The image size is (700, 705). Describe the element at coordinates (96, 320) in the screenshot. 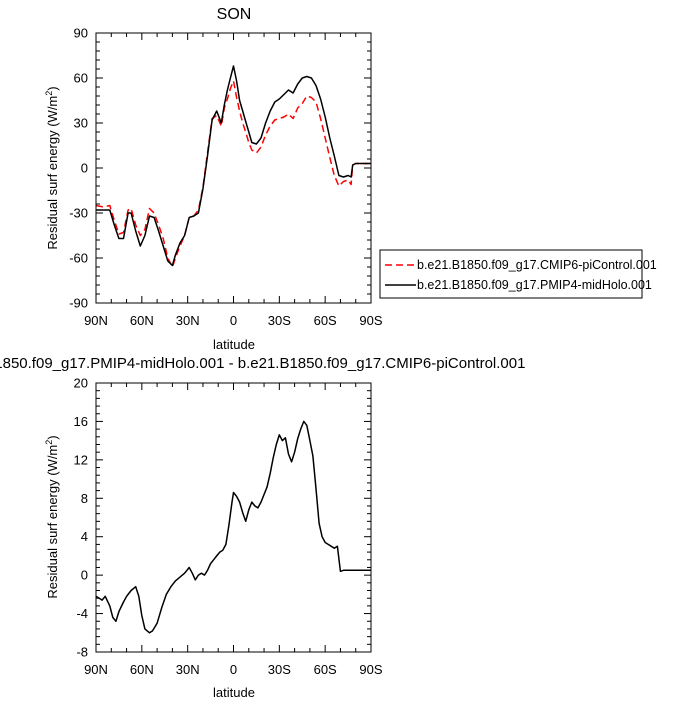

I see `chart1-x-tick-label: 90N` at that location.